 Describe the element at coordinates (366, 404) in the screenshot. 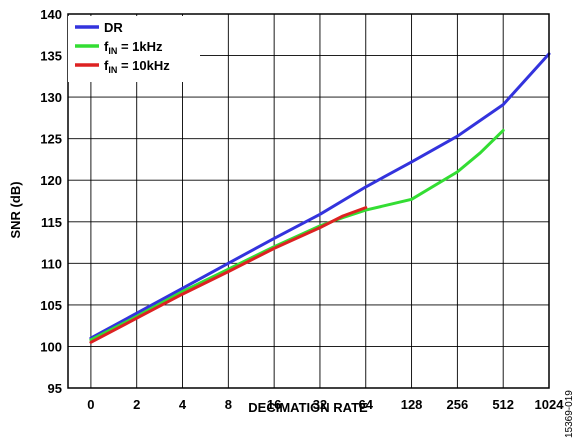

I see `x-tick-label: 64` at that location.